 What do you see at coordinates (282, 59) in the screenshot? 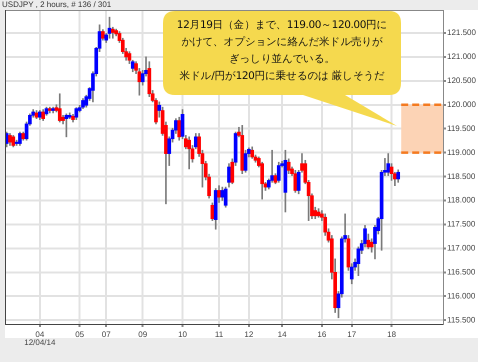
I see `annotation: ぎっしり並んでいる。` at bounding box center [282, 59].